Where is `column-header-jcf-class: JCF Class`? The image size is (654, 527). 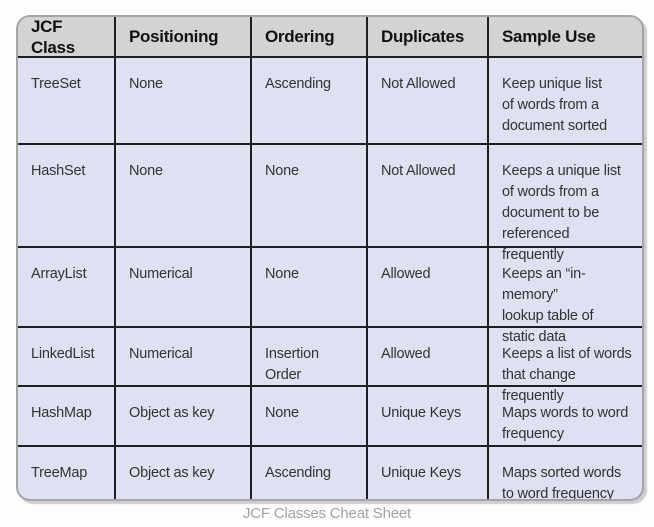
column-header-jcf-class: JCF Class is located at coordinates (67, 37).